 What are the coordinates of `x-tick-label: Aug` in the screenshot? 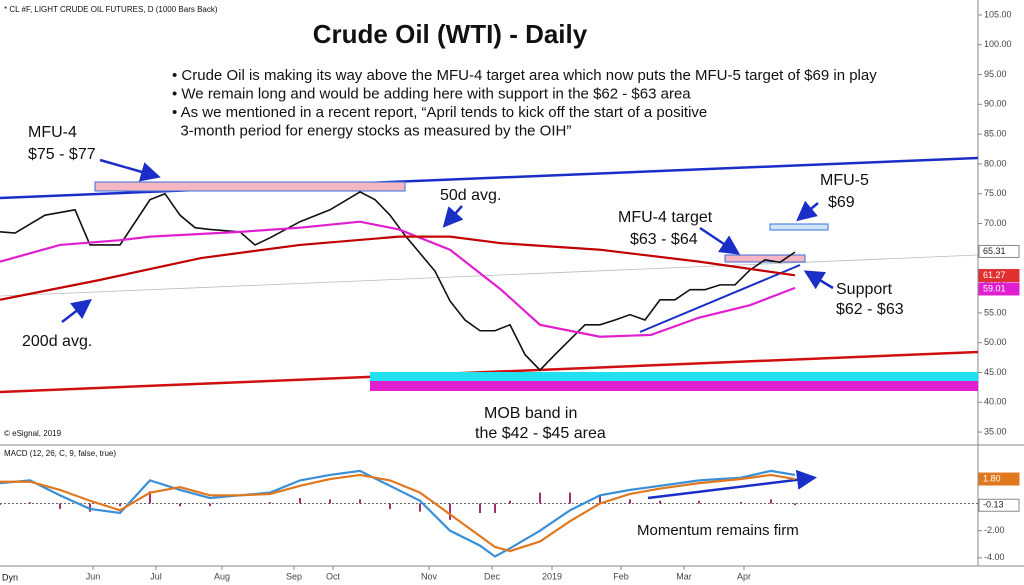 It's located at (222, 576).